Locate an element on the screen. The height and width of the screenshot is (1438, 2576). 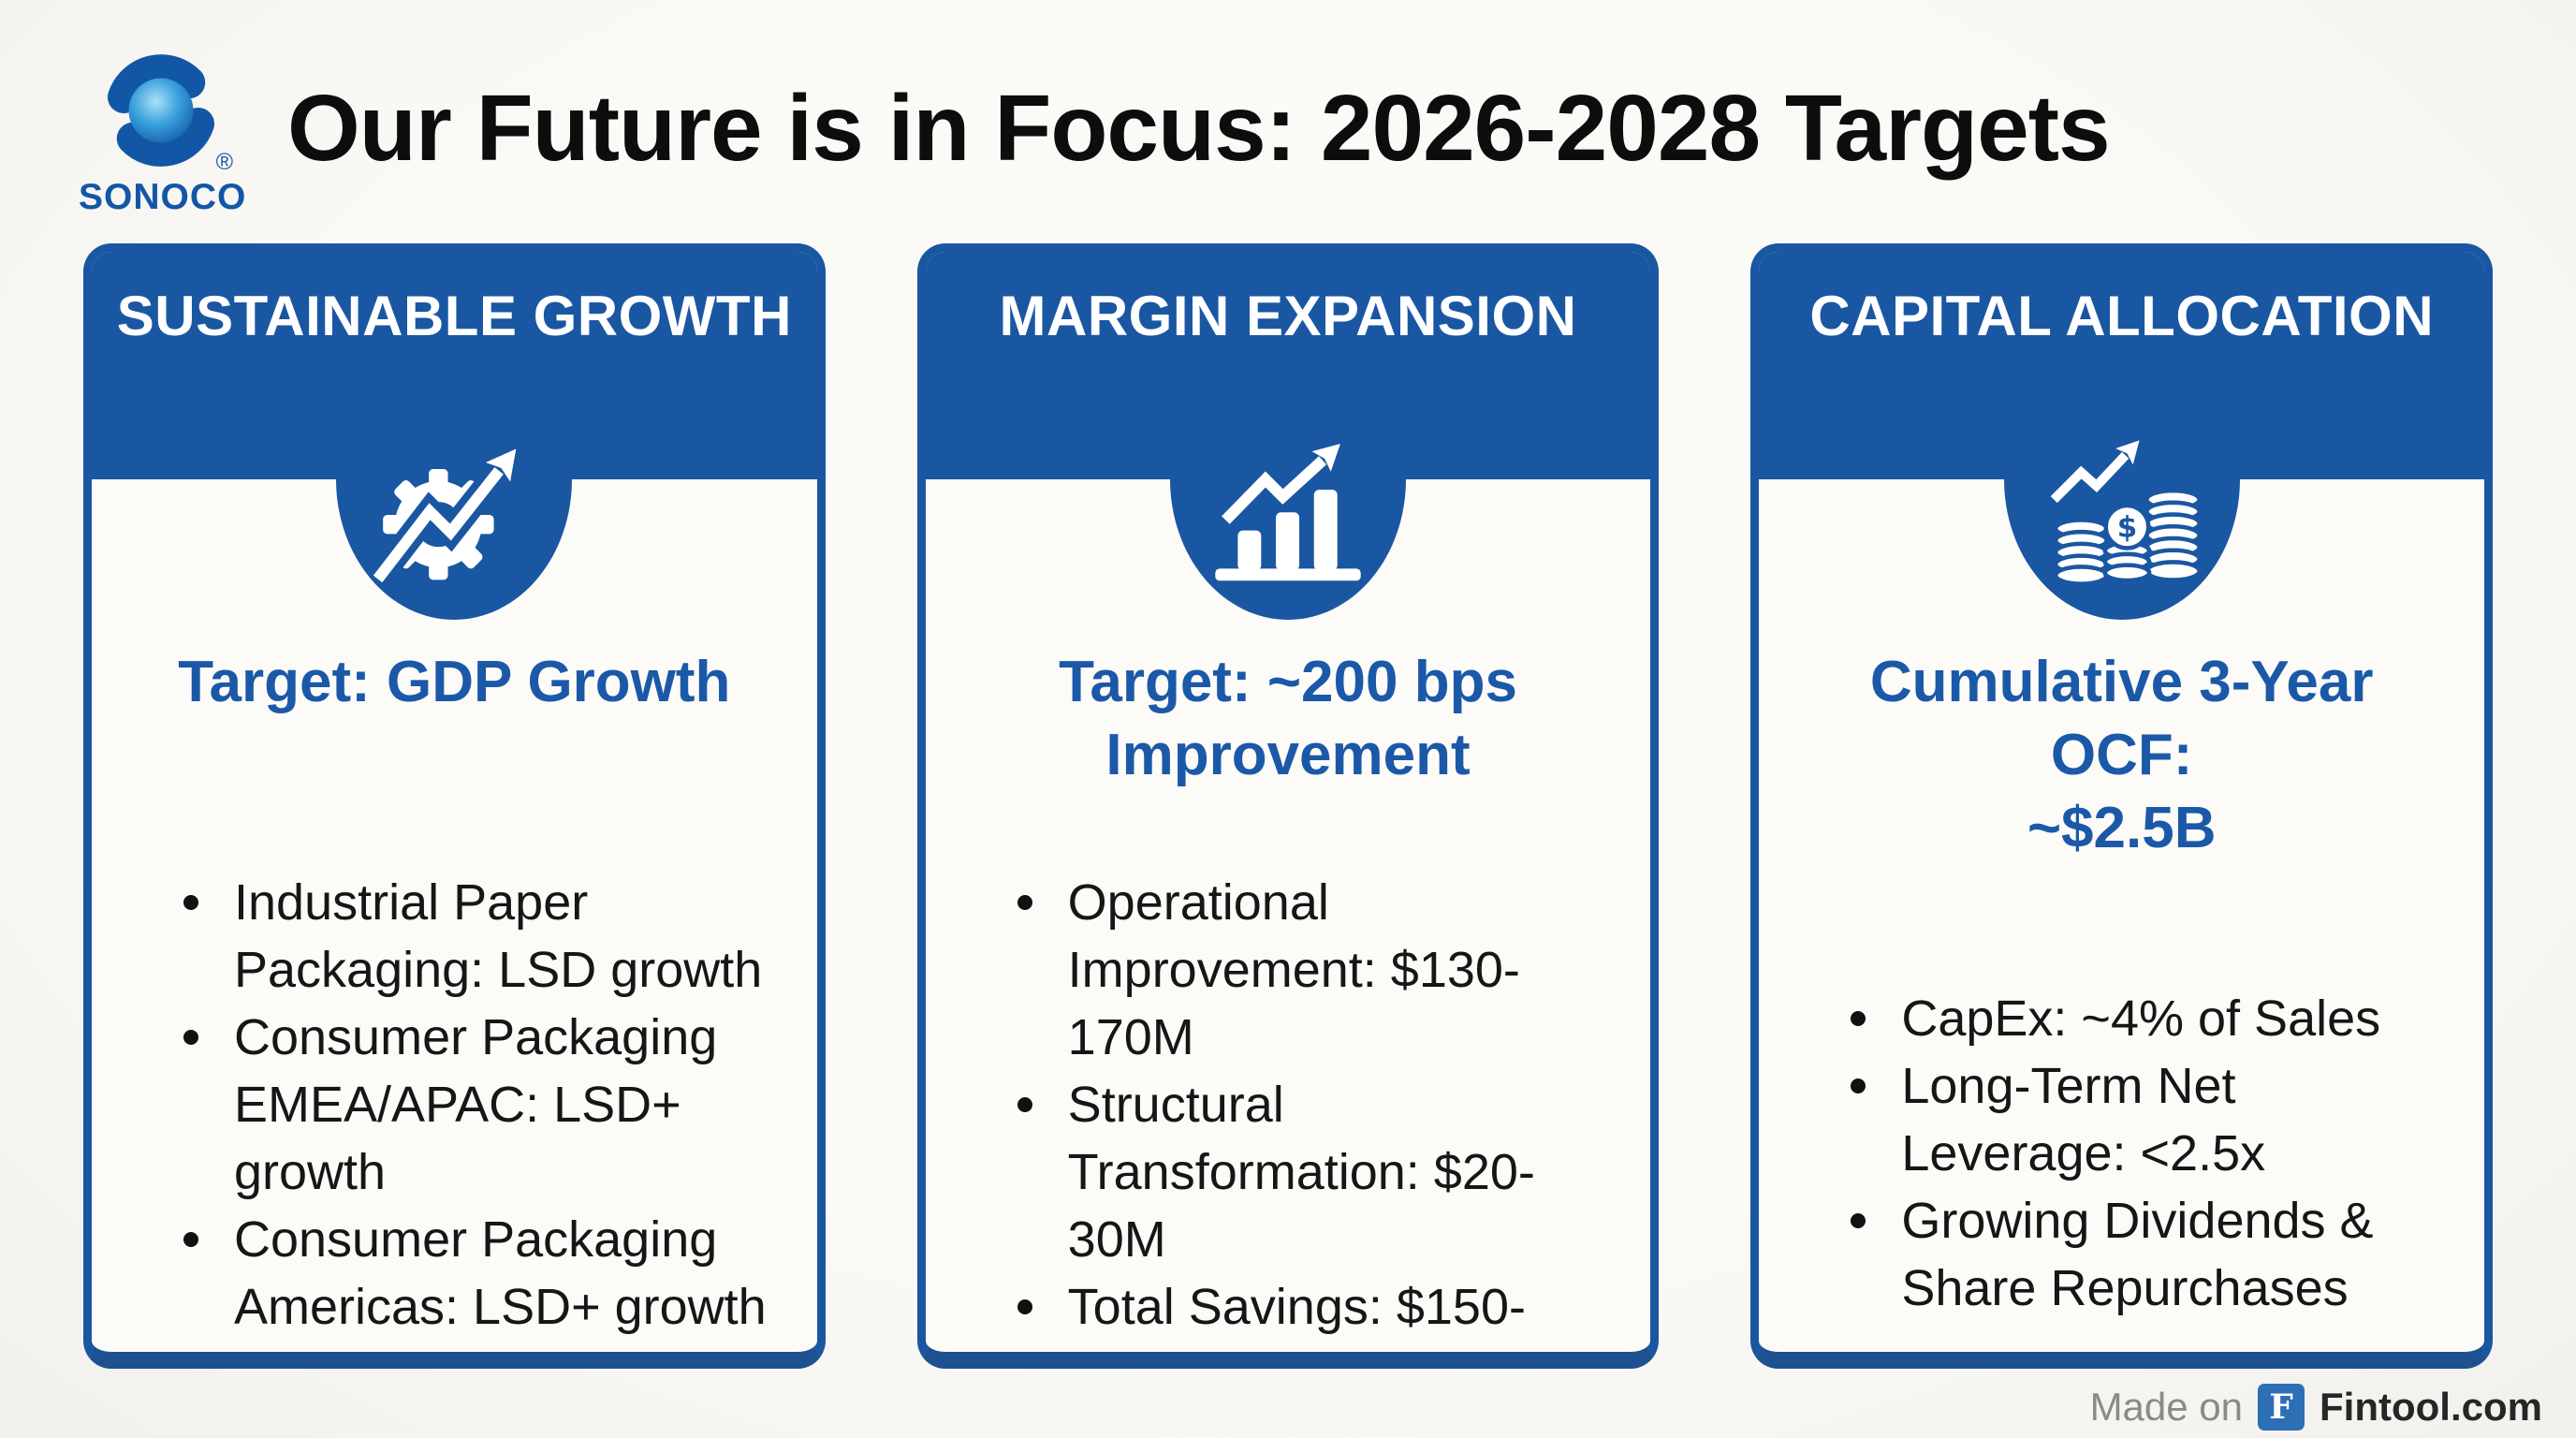
bullet-item: Long-Term Net Leverage: <2.5x is located at coordinates (2150, 1119).